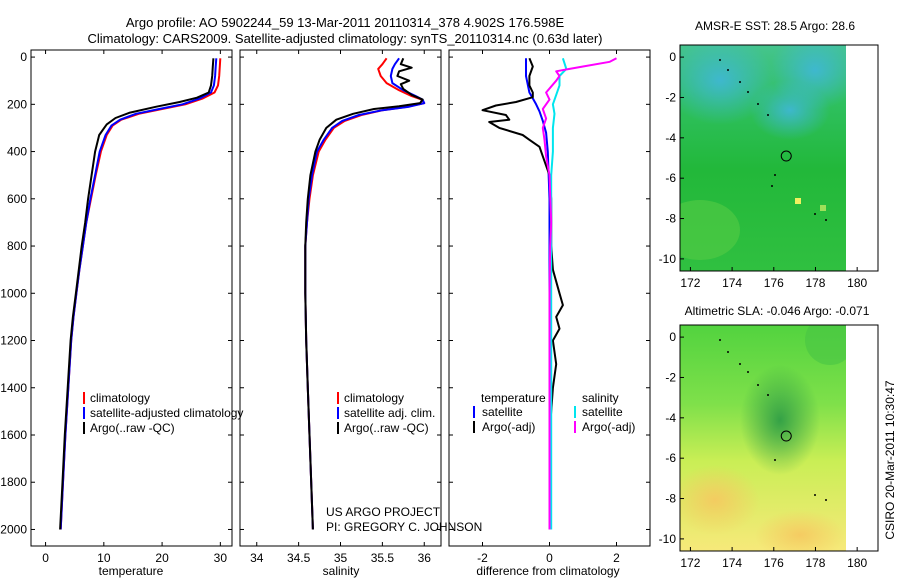 This screenshot has width=900, height=580. What do you see at coordinates (17, 104) in the screenshot?
I see `depth-tick-label: 200` at bounding box center [17, 104].